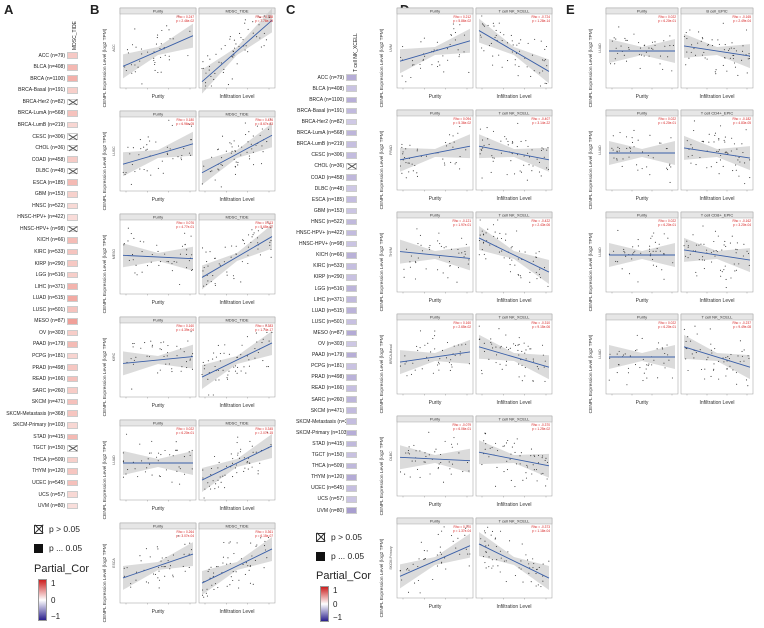 This screenshot has height=628, width=764. What do you see at coordinates (435, 459) in the screenshot?
I see `scatter-d-purity-fit-line` at bounding box center [435, 459].